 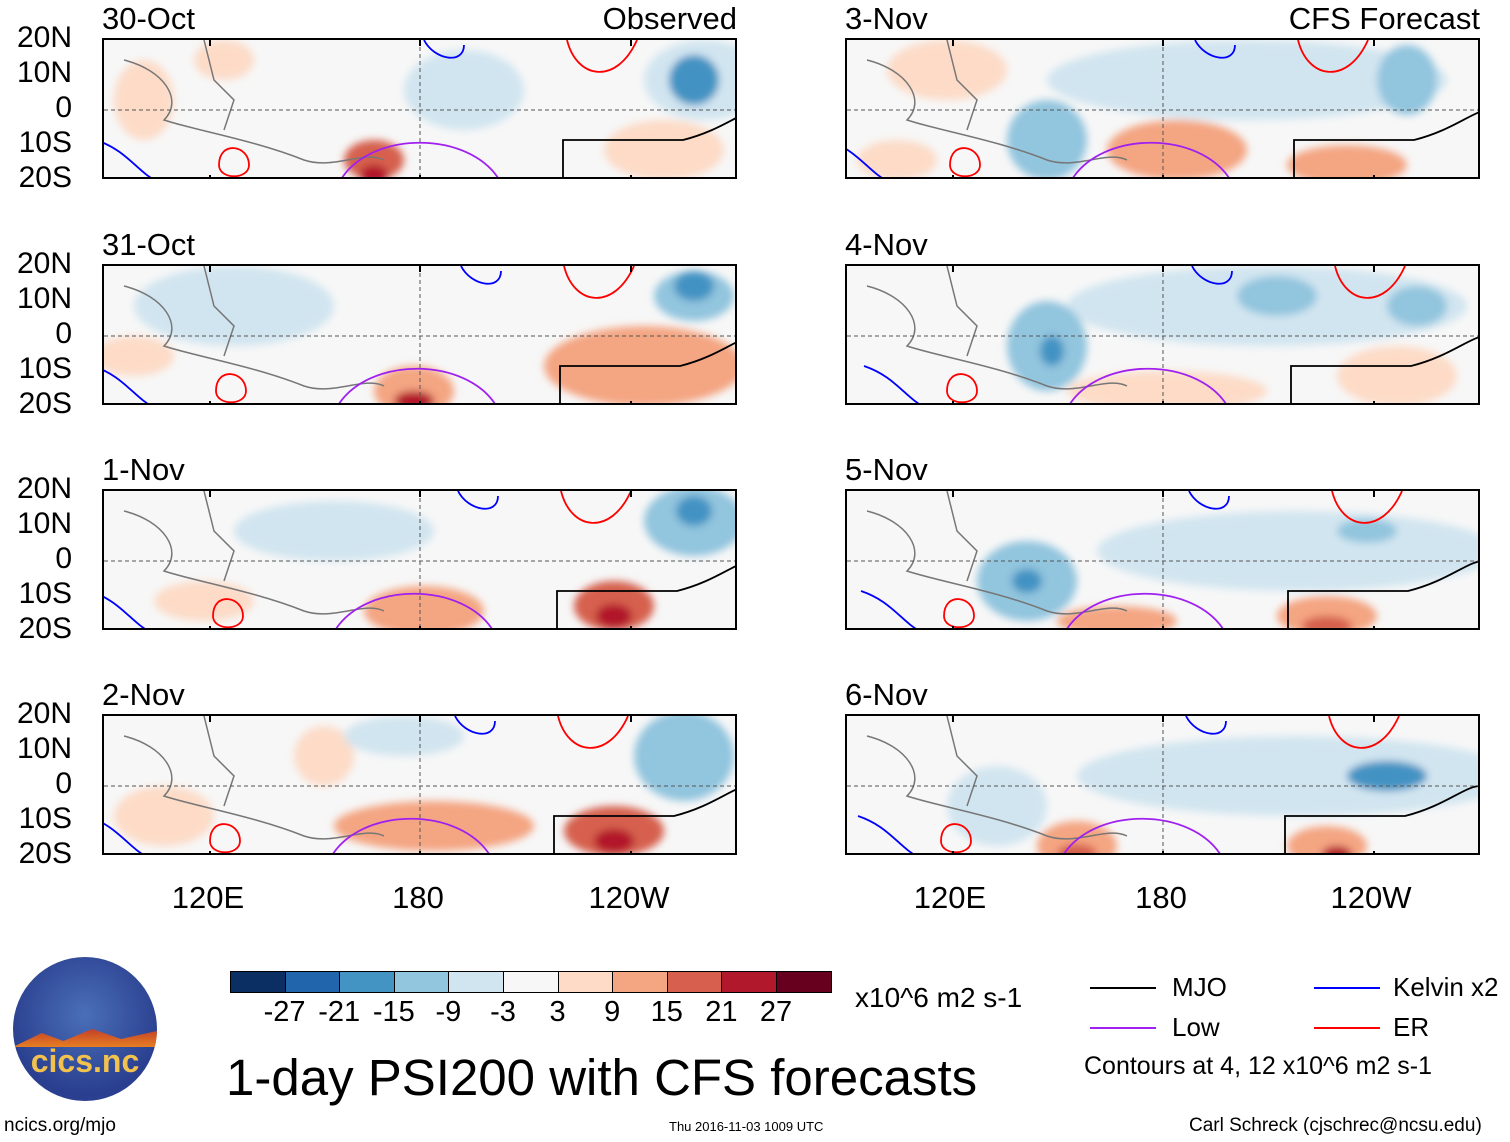 I want to click on legend-line-kelvin, so click(x=1347, y=988).